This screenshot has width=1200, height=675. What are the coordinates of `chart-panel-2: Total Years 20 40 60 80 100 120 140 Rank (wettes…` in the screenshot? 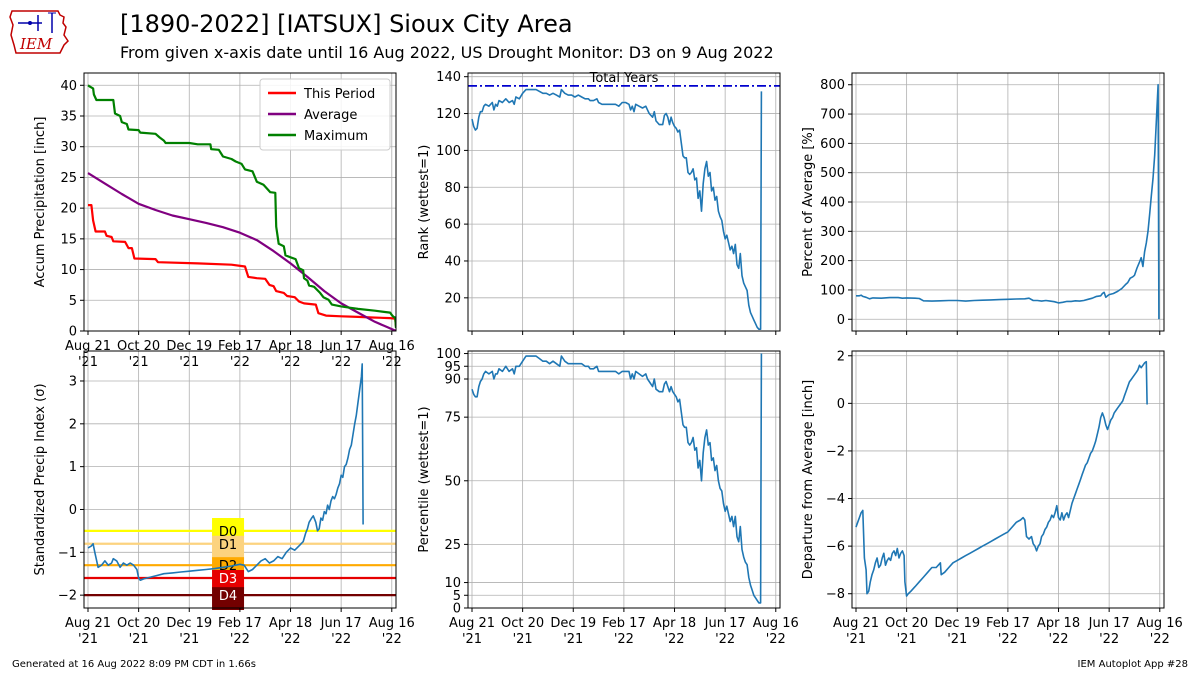 It's located at (599, 202).